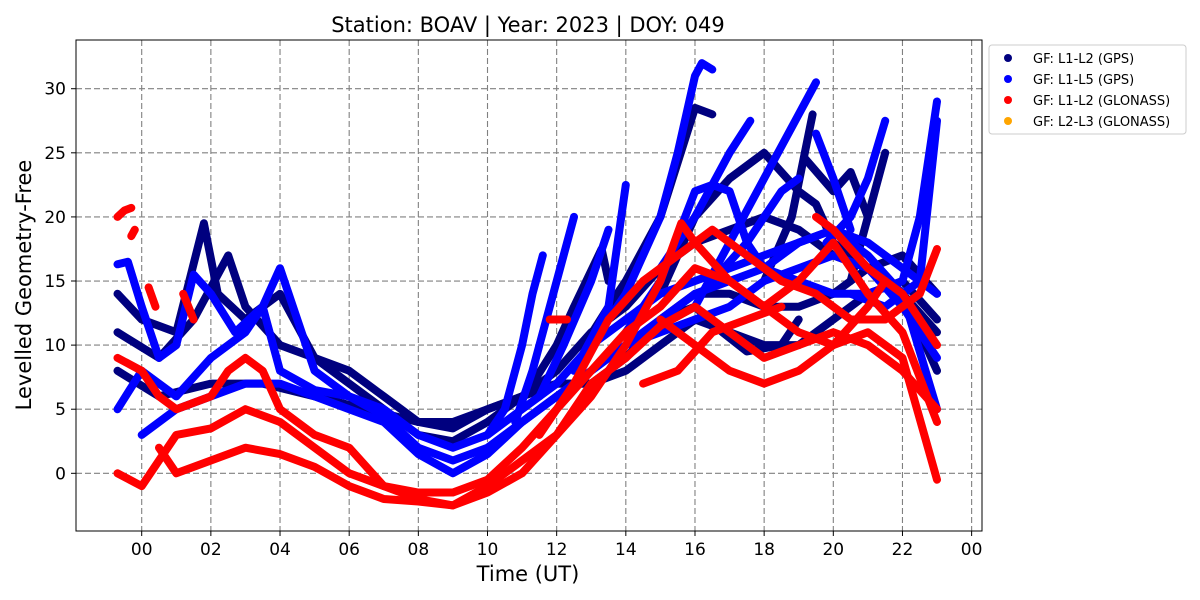 This screenshot has height=600, width=1200. Describe the element at coordinates (1083, 59) in the screenshot. I see `legend-label: GF: L1-L2 (GPS)` at that location.